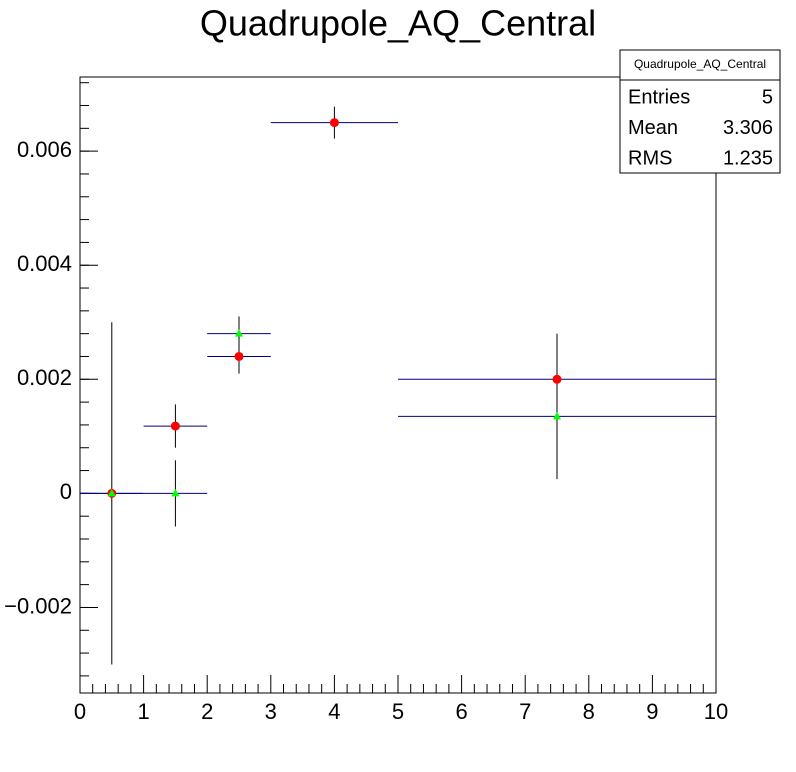 Image resolution: width=796 pixels, height=772 pixels. Describe the element at coordinates (748, 128) in the screenshot. I see `stats-value: 3.306` at that location.